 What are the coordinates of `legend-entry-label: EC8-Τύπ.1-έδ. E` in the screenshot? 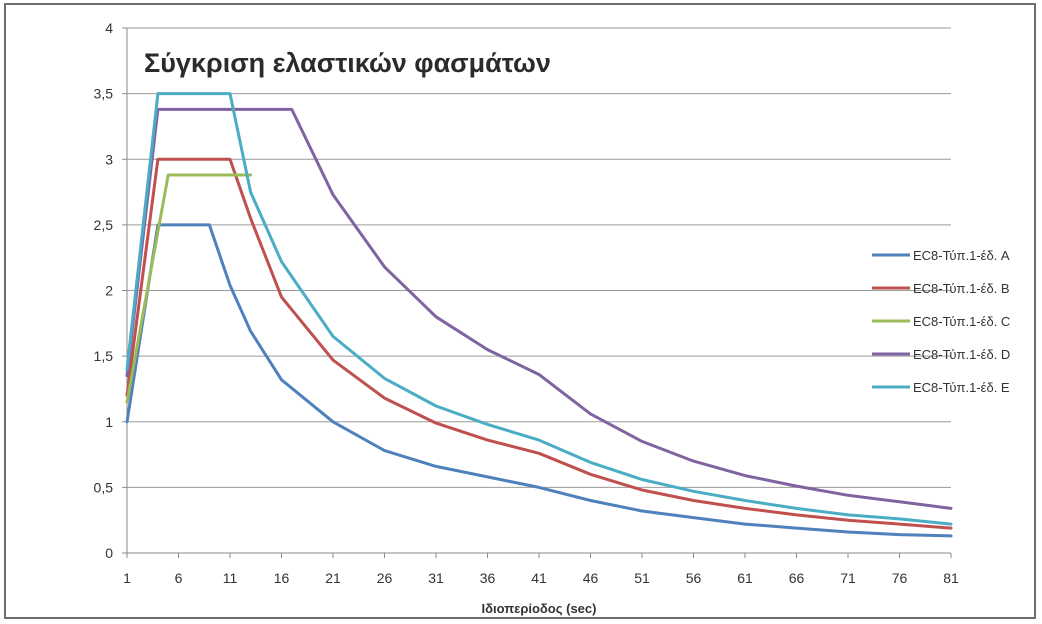 It's located at (961, 387).